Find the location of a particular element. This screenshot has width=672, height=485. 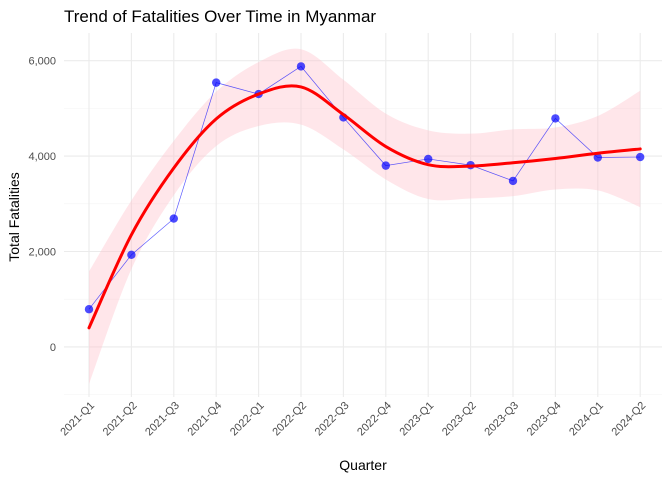

y-tick-label: 6,000 is located at coordinates (42, 62).